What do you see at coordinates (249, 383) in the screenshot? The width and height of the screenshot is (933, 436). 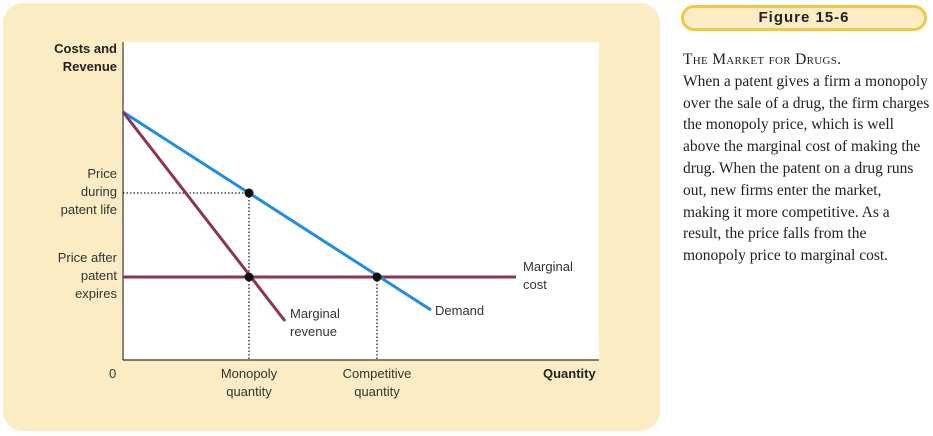 I see `monopoly-quantity-label: Monopoly quantity` at bounding box center [249, 383].